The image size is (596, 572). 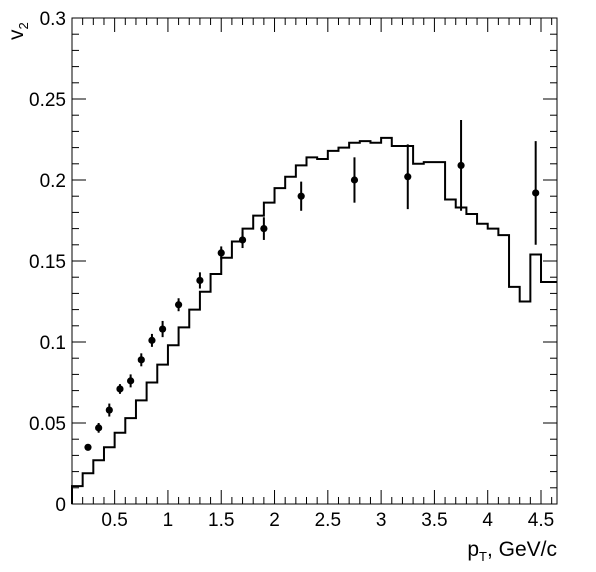 I want to click on x-tick-label: 3.5, so click(x=434, y=520).